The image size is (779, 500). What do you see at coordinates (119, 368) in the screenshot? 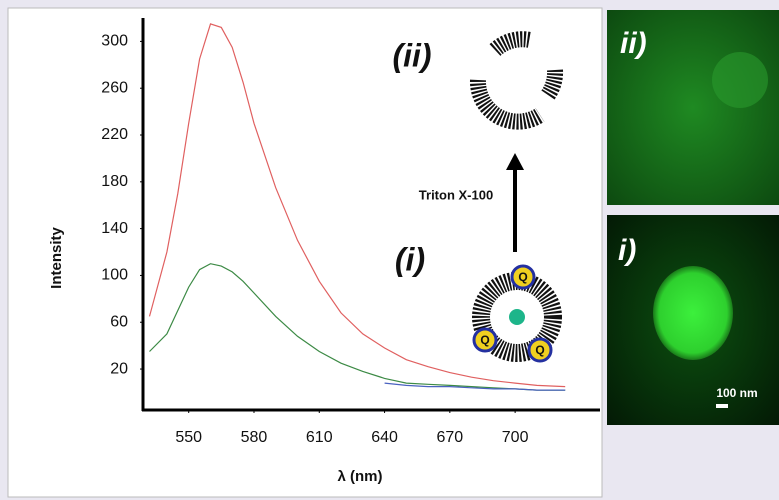
I see `y-tick-label: 20` at bounding box center [119, 368].